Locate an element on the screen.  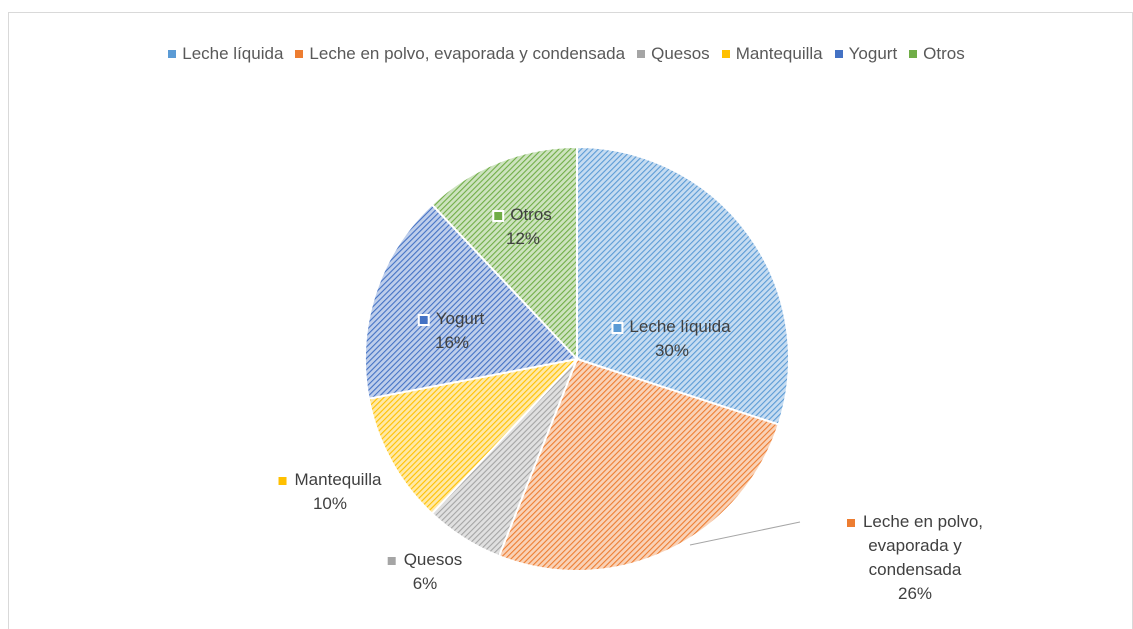
legend-label: Otros is located at coordinates (944, 53).